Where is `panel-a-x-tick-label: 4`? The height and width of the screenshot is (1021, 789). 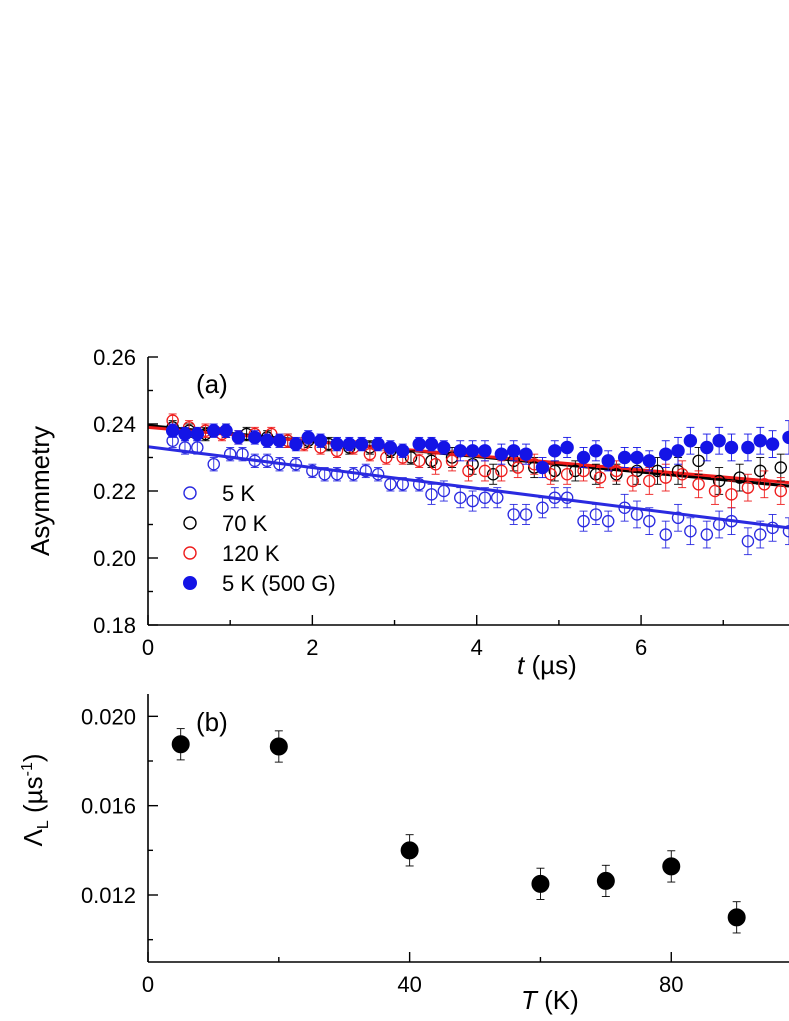 panel-a-x-tick-label: 4 is located at coordinates (477, 647).